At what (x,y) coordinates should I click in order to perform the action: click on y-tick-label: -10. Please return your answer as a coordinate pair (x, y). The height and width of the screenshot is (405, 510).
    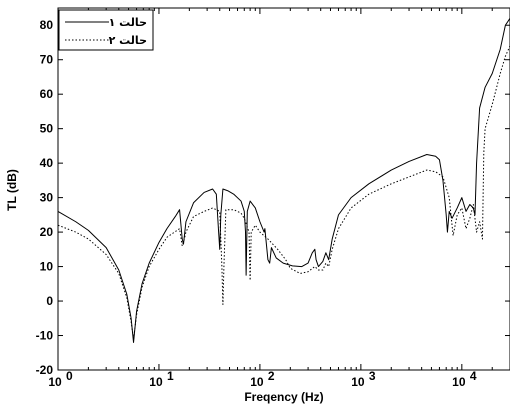
    Looking at the image, I should click on (45, 336).